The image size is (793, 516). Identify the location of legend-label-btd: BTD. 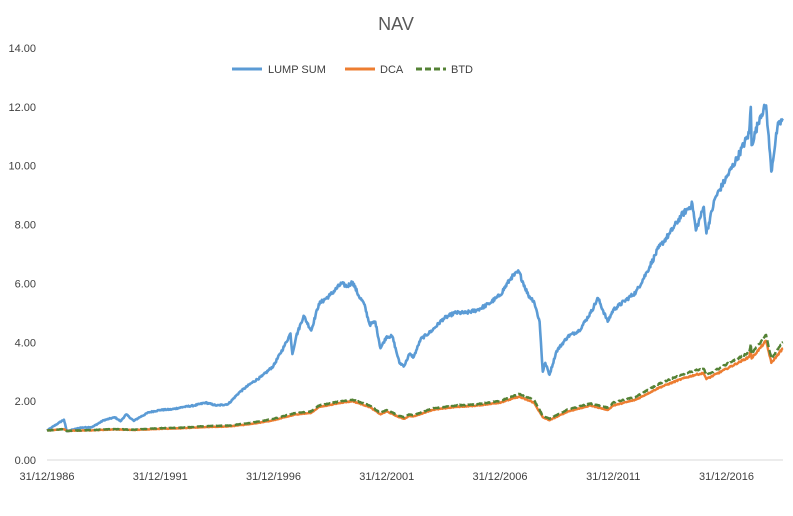
(462, 70).